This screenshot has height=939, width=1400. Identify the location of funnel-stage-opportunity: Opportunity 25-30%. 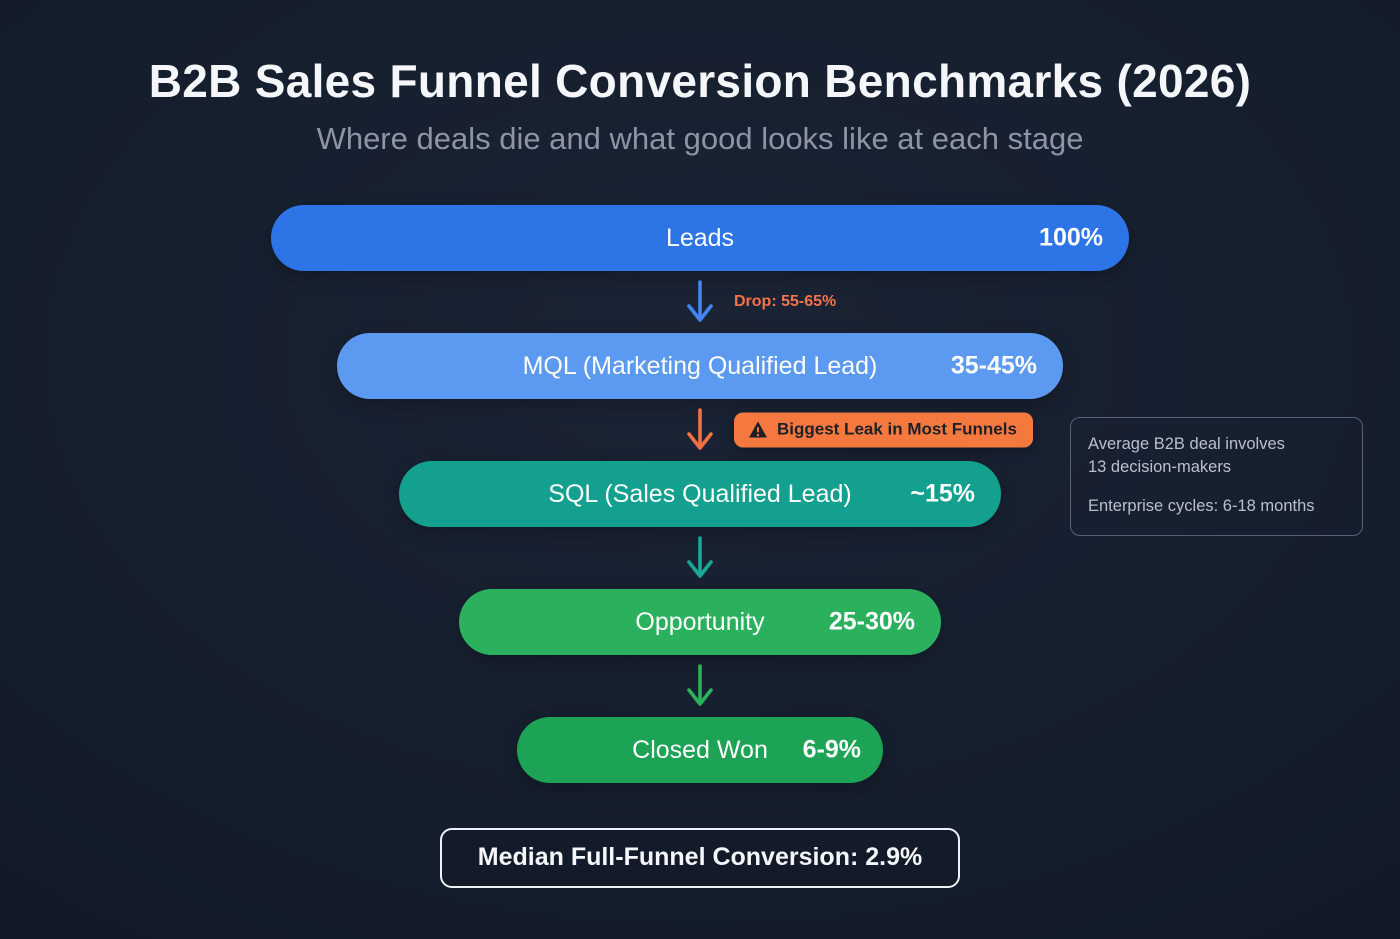
(700, 622).